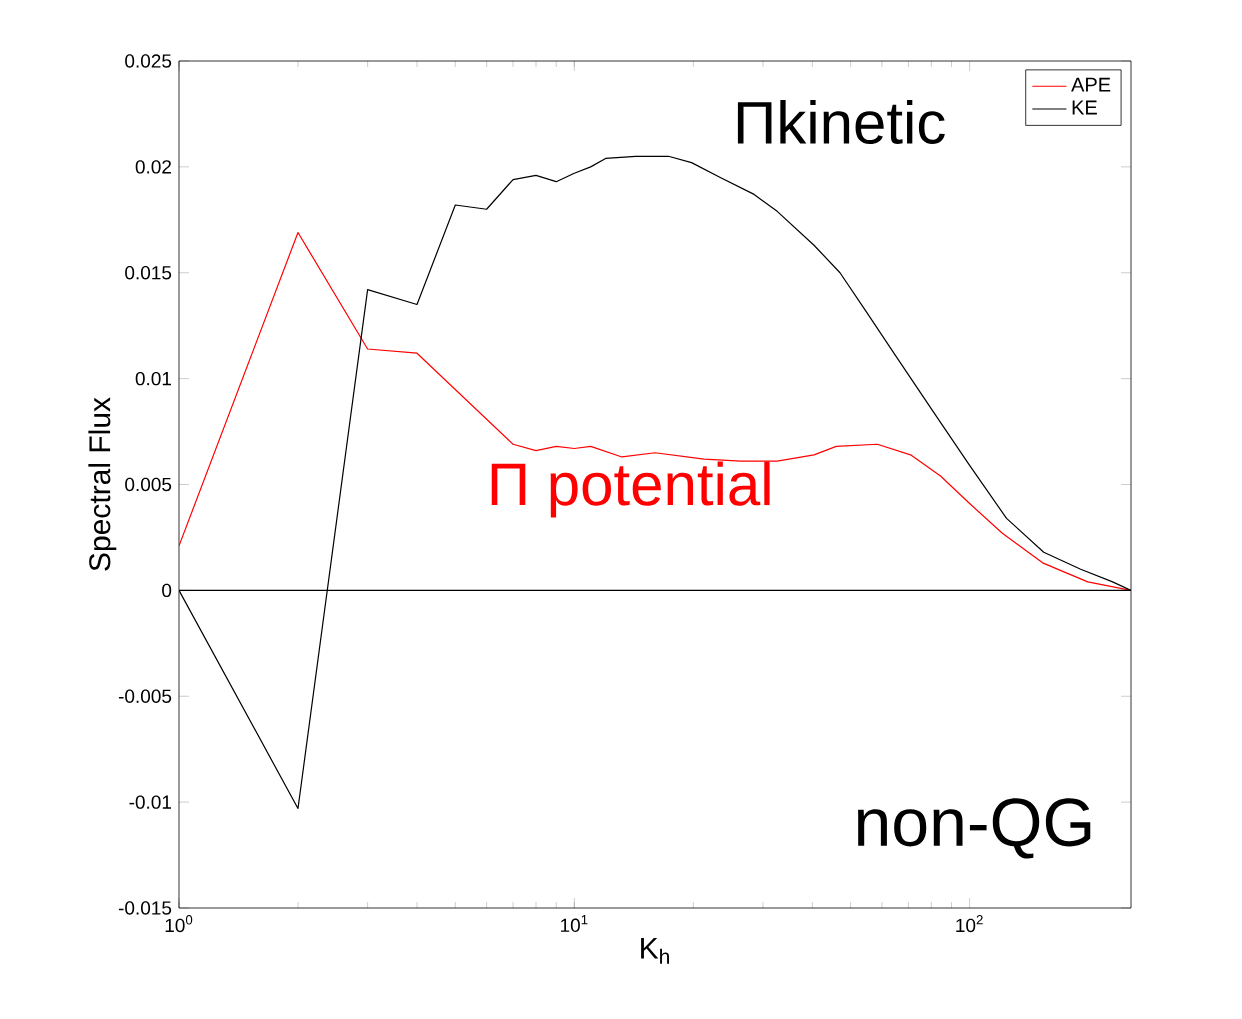 The height and width of the screenshot is (1019, 1242). I want to click on x-tick-label: 10$^{0}$, so click(179, 924).